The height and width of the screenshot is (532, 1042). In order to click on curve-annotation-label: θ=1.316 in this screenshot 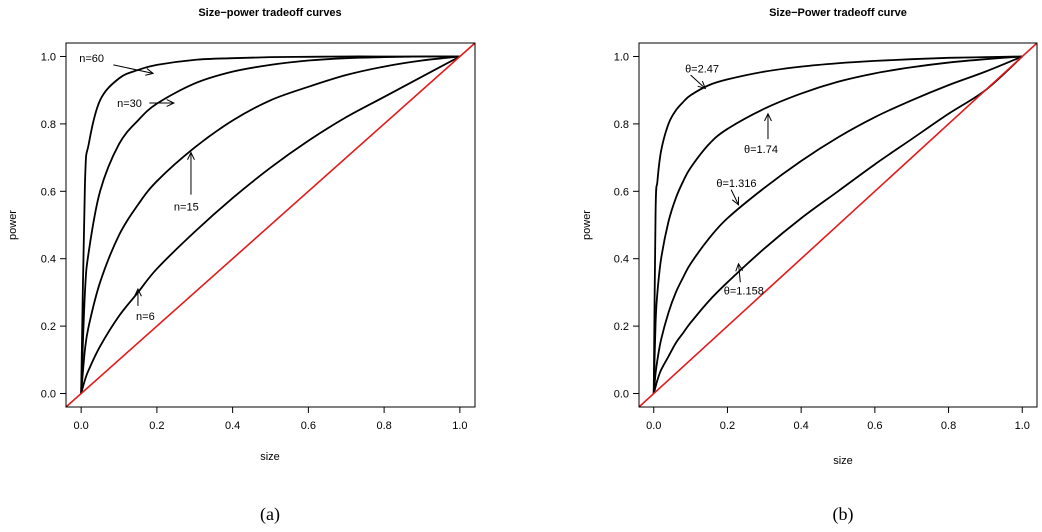, I will do `click(736, 184)`.